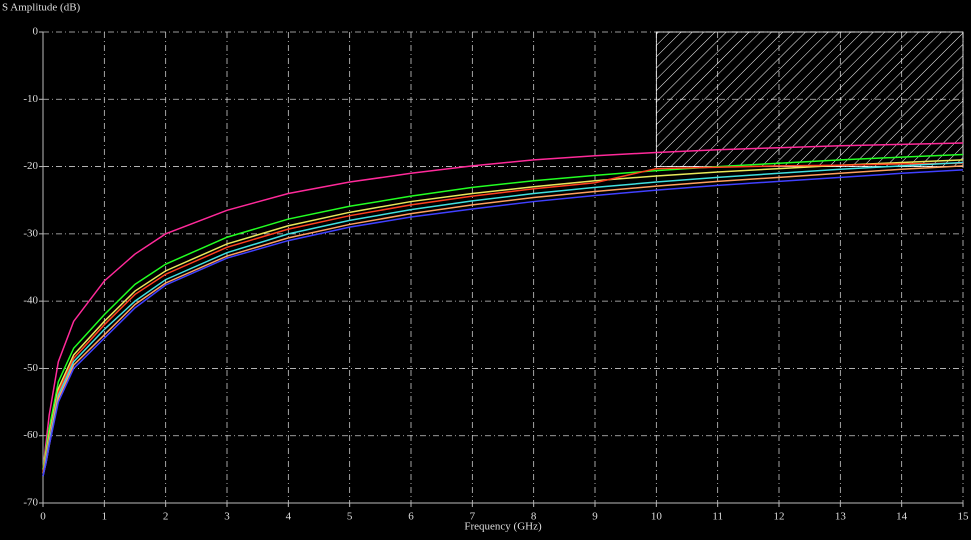  Describe the element at coordinates (36, 32) in the screenshot. I see `y-tick-label: 0` at that location.